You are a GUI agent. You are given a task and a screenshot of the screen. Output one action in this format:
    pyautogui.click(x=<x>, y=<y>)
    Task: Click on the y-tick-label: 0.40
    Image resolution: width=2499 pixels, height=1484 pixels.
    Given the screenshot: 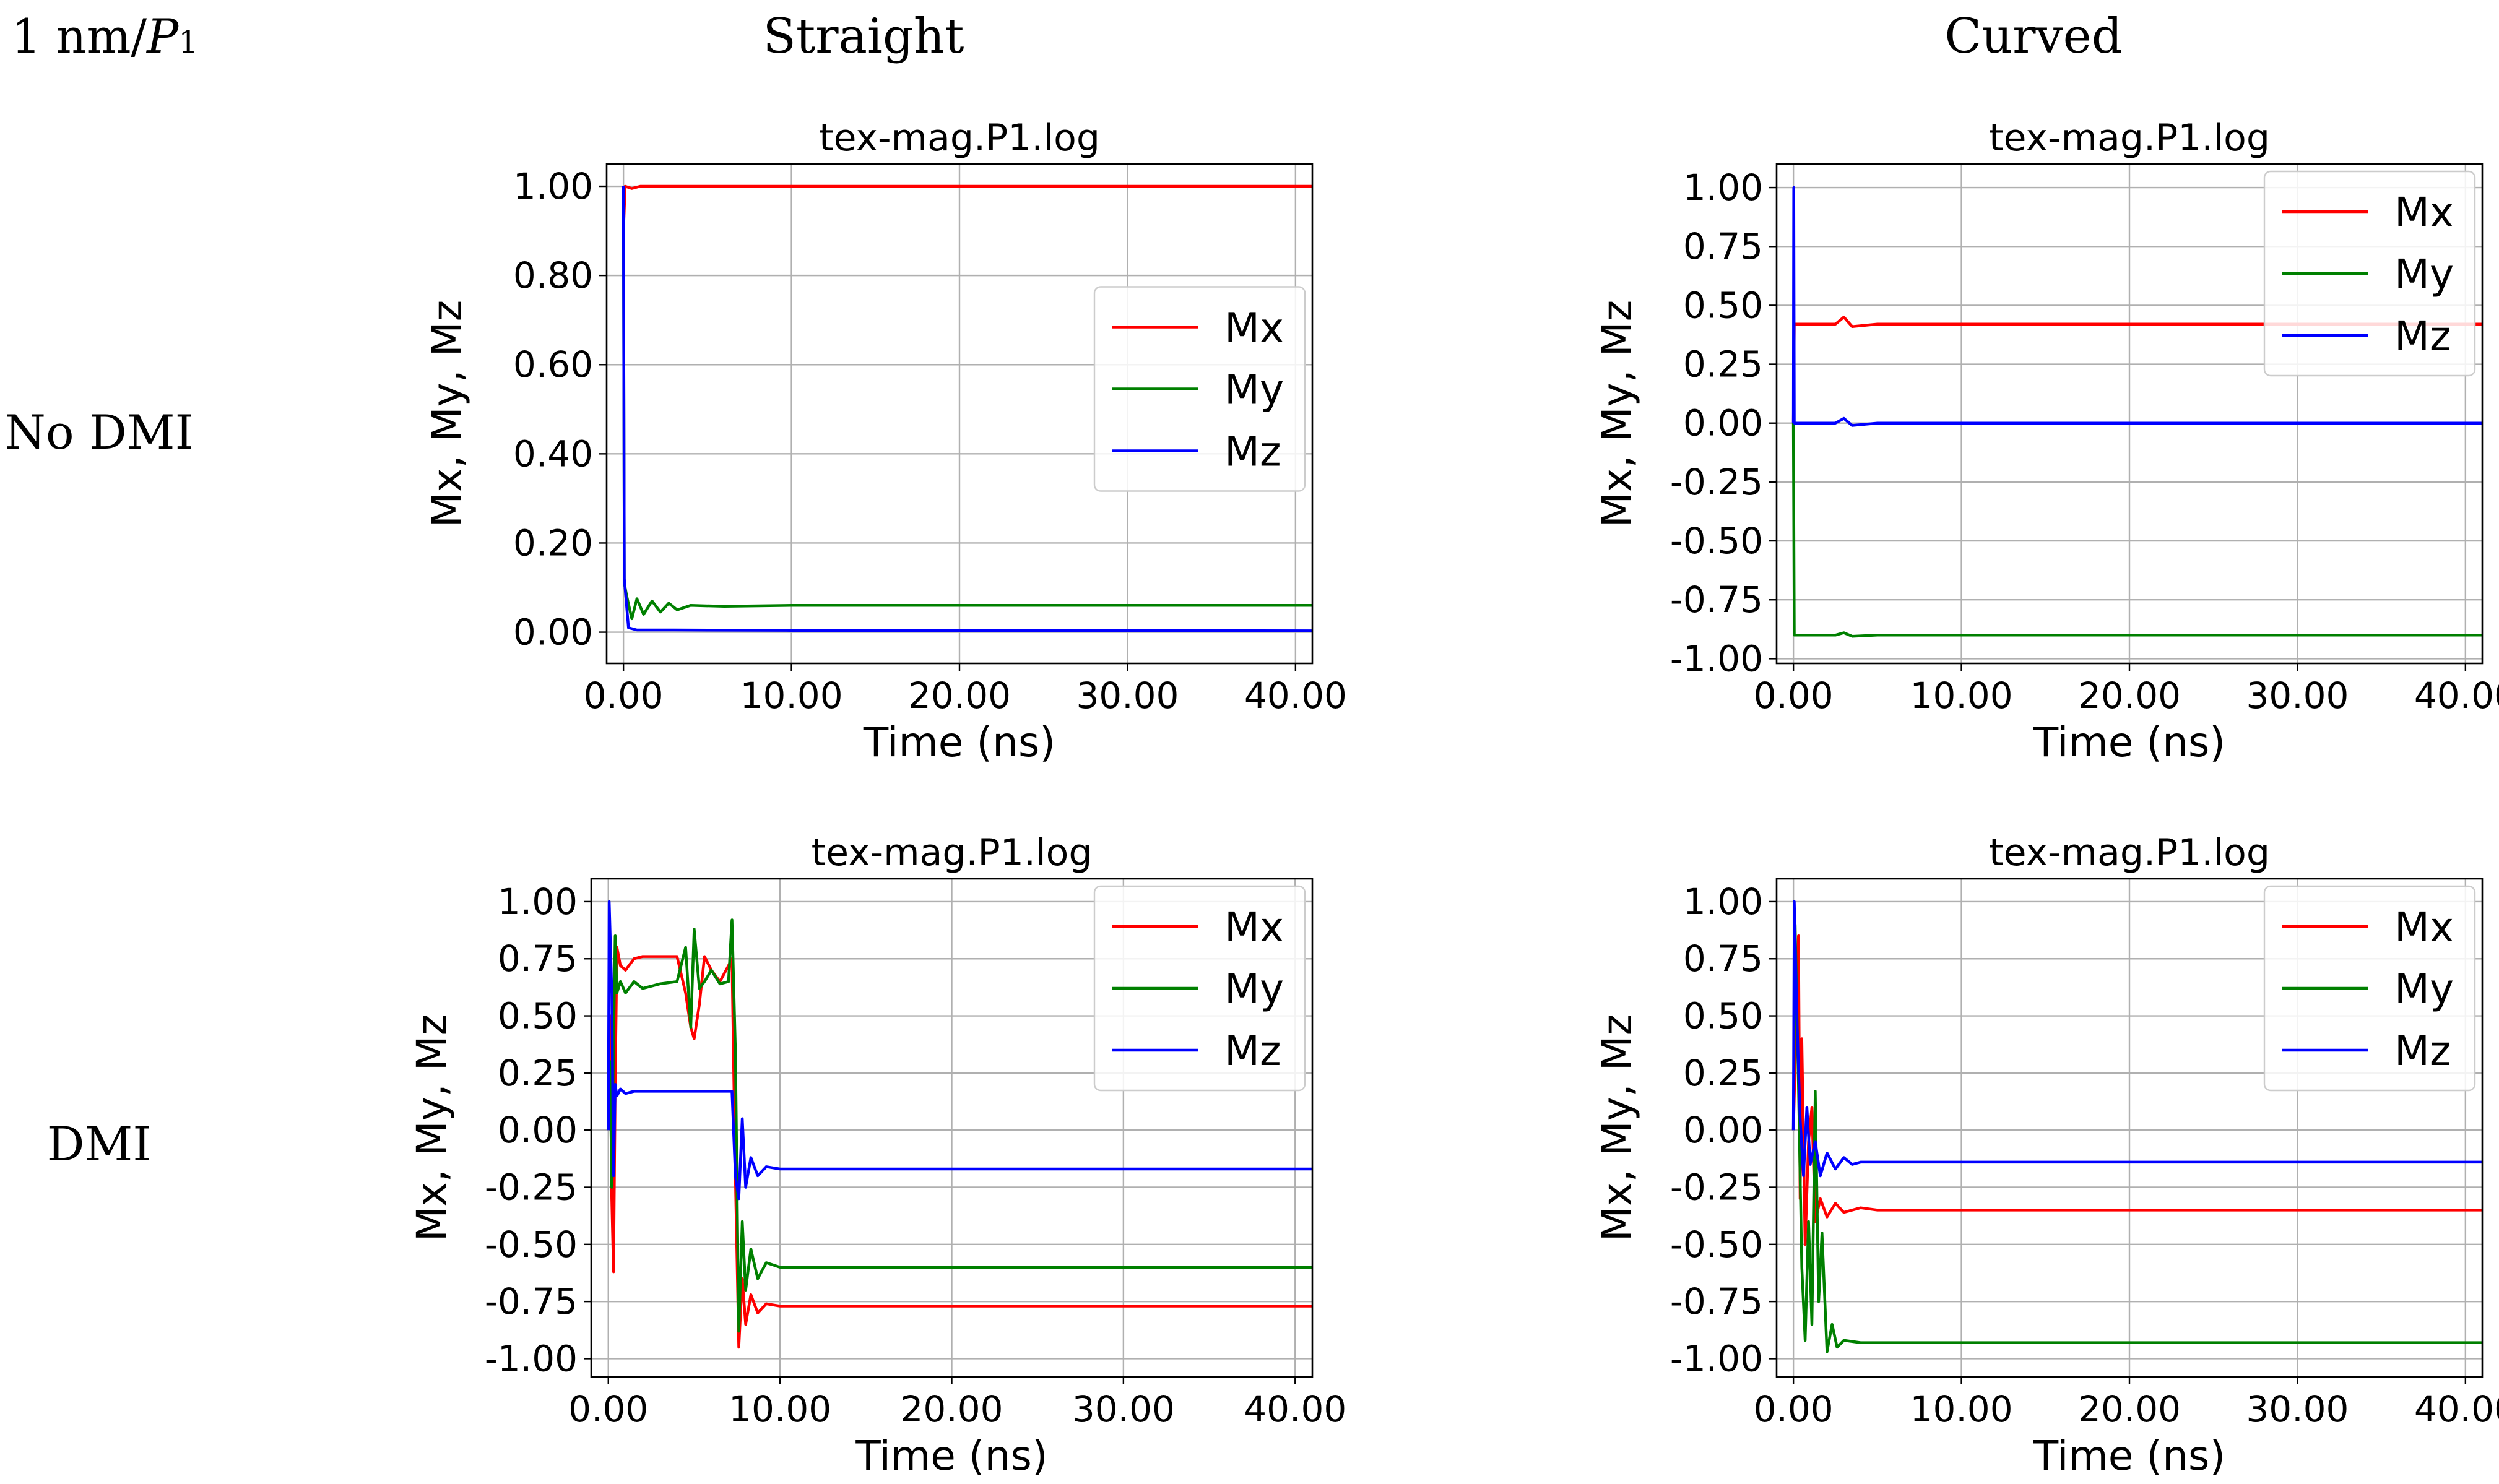 What is the action you would take?
    pyautogui.click(x=553, y=454)
    